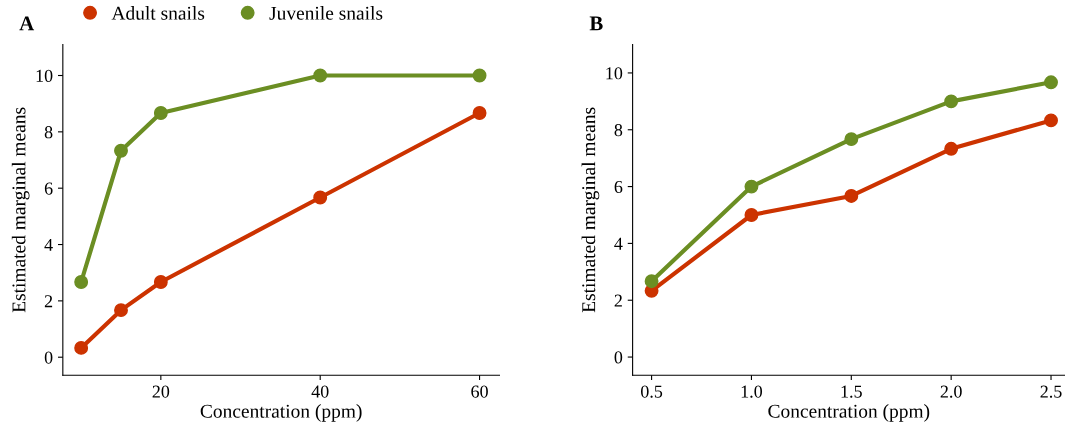 The height and width of the screenshot is (424, 1065). I want to click on x-tick-label: 40, so click(320, 391).